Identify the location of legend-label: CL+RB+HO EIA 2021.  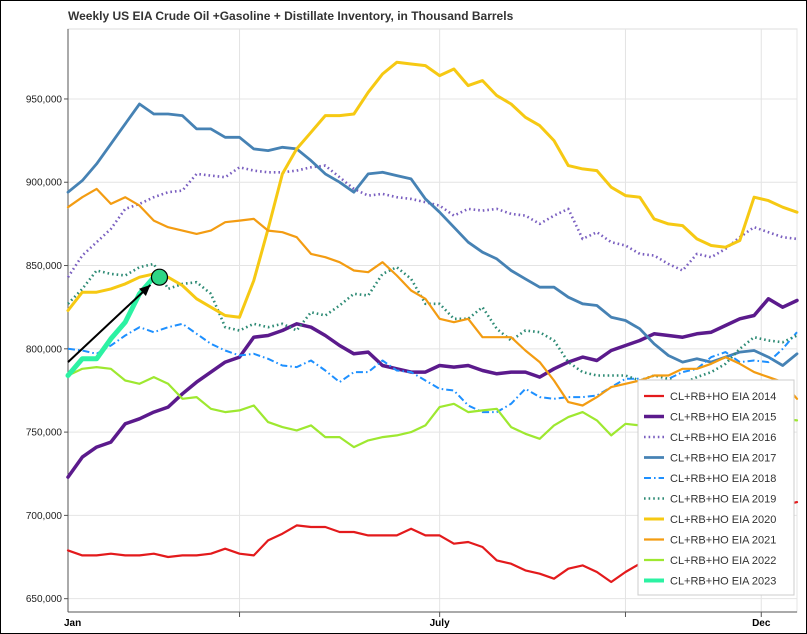
(723, 541).